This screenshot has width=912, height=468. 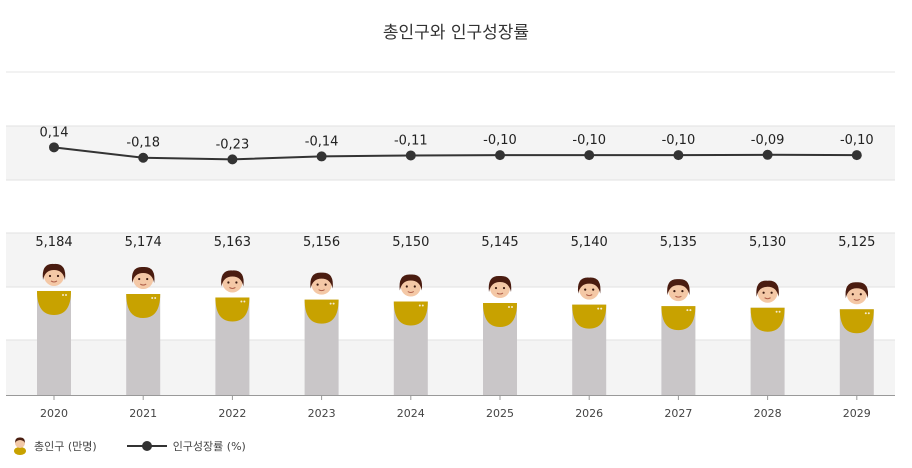 I want to click on growth-point-2023, so click(x=321, y=156).